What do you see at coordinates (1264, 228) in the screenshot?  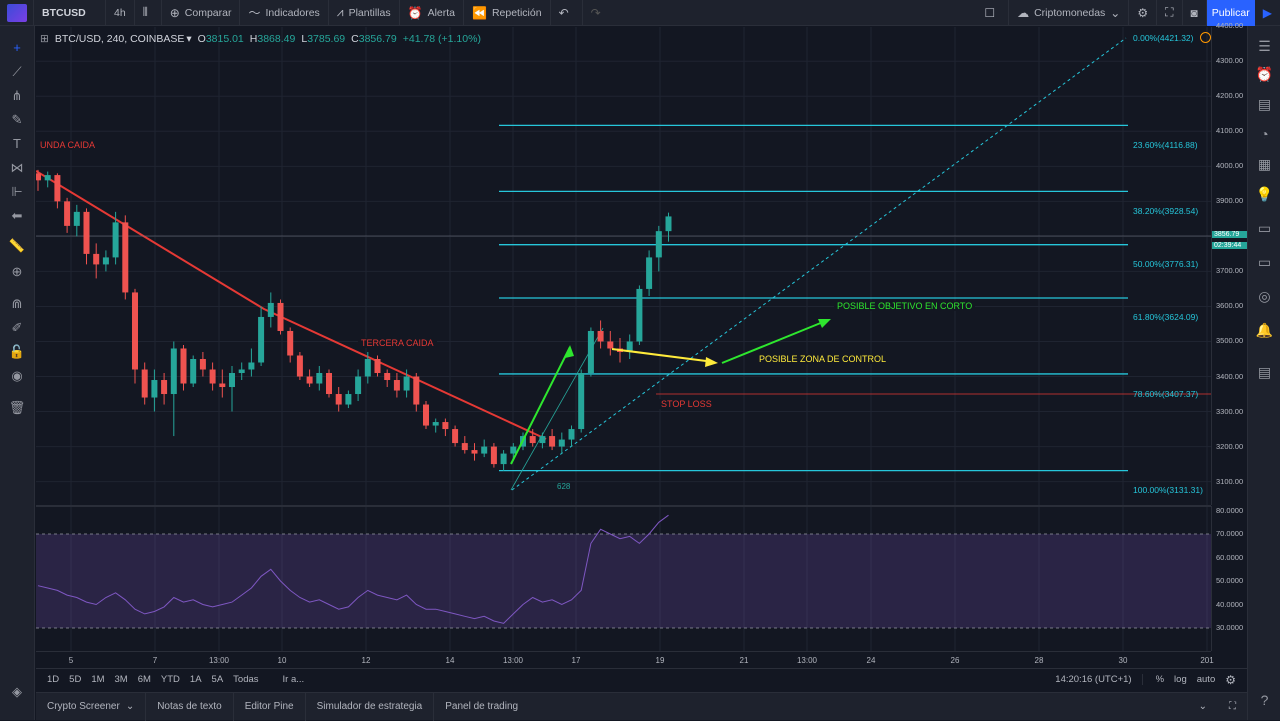 I see `streams-icon: ▭` at bounding box center [1264, 228].